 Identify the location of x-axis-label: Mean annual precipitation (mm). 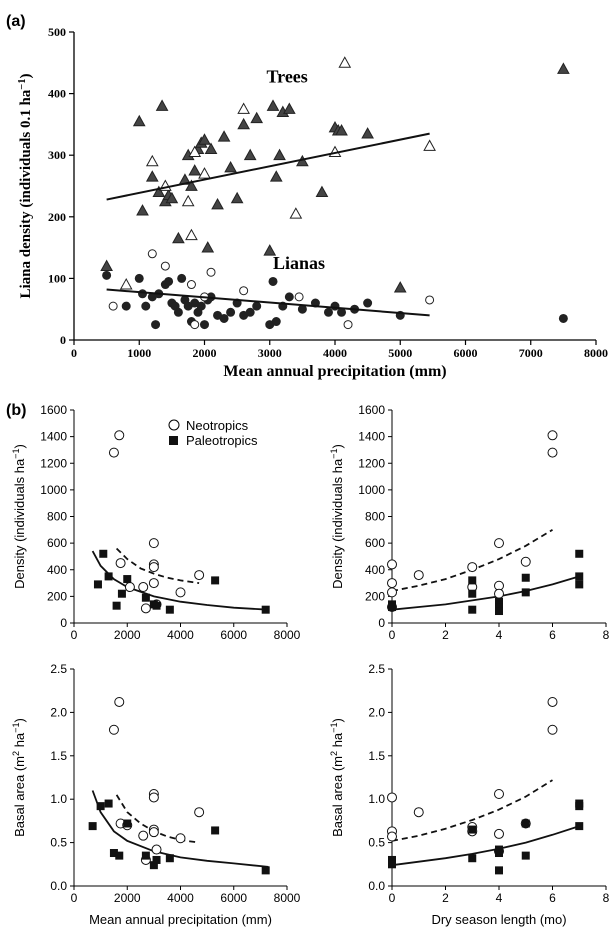
(180, 919).